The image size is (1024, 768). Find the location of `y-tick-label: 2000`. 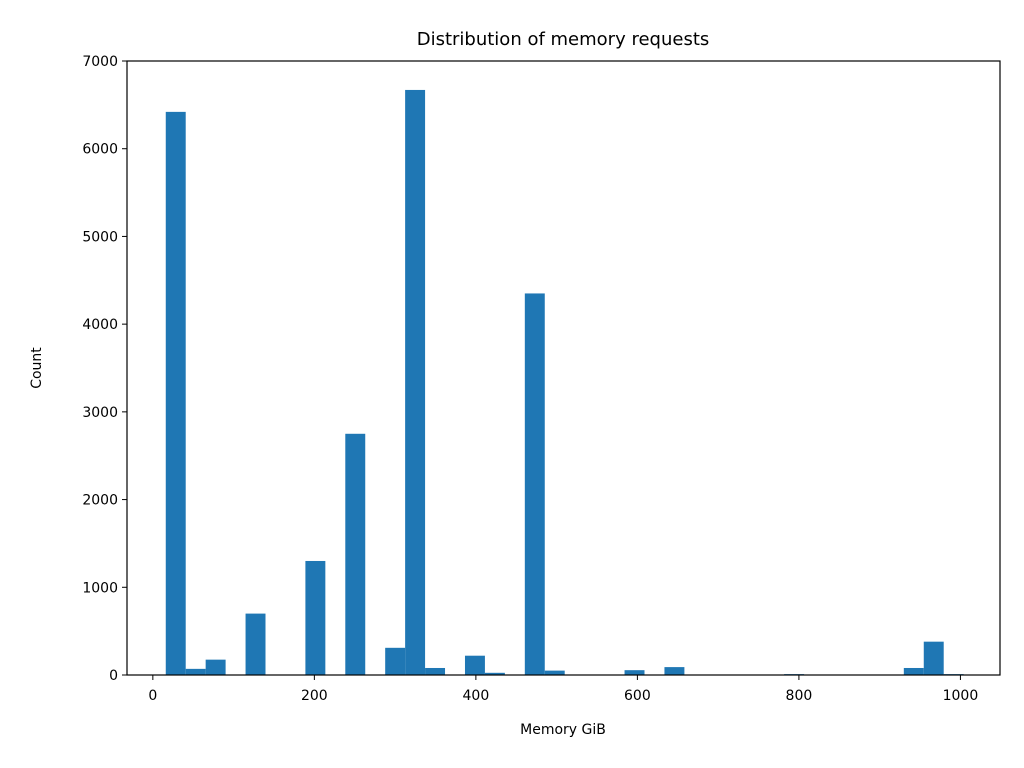

y-tick-label: 2000 is located at coordinates (100, 501).